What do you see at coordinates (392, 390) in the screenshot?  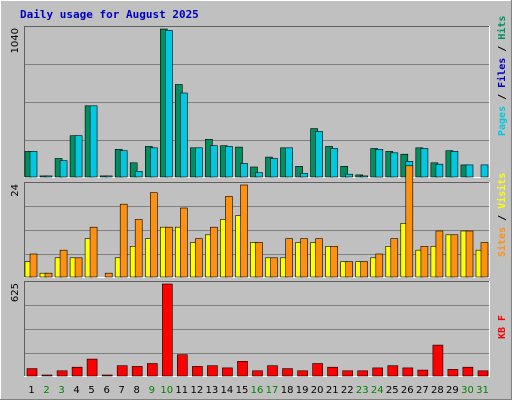 I see `x-tick-label: 25` at bounding box center [392, 390].